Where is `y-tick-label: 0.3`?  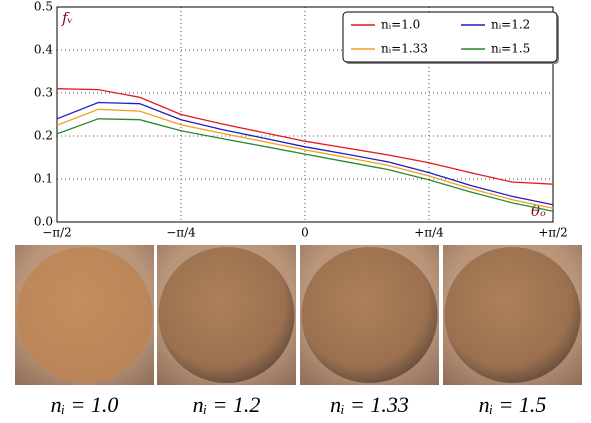
y-tick-label: 0.3 is located at coordinates (43, 93).